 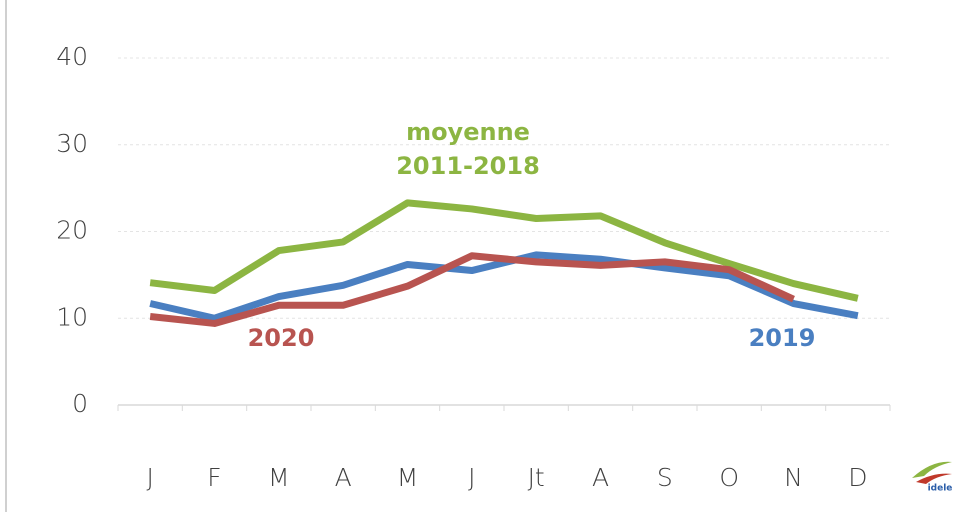 What do you see at coordinates (72, 230) in the screenshot?
I see `y-tick-label: 20` at bounding box center [72, 230].